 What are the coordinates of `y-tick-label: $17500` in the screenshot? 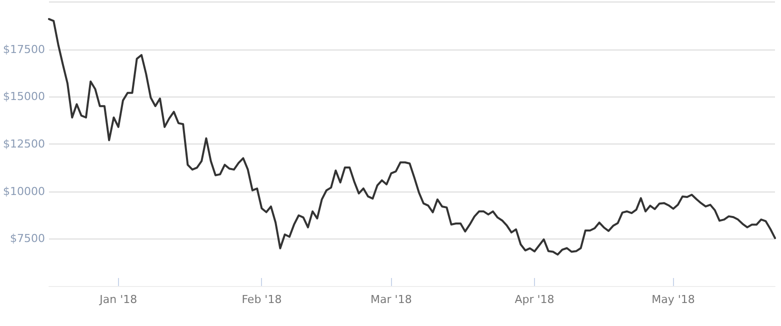 It's located at (23, 49).